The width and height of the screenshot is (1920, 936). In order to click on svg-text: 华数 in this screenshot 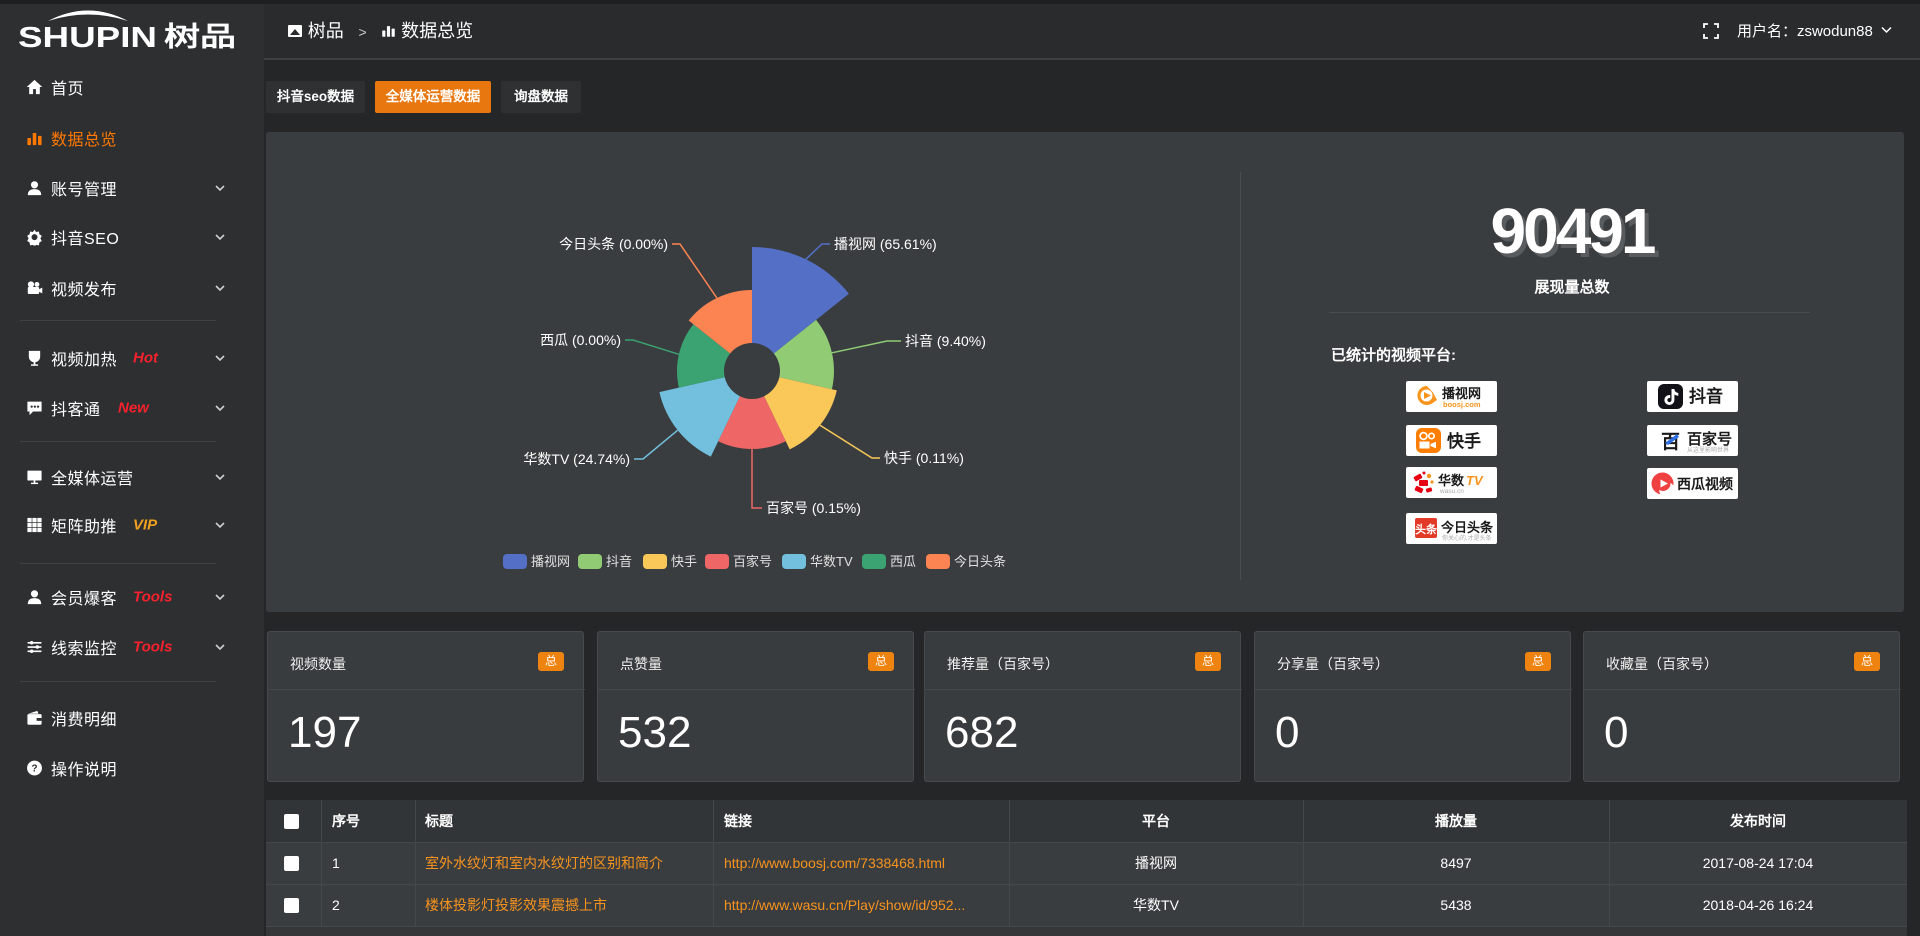, I will do `click(1451, 480)`.